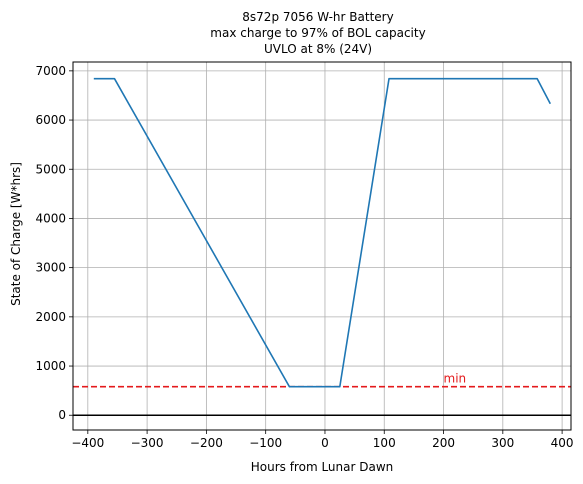 This screenshot has width=583, height=484. Describe the element at coordinates (502, 443) in the screenshot. I see `x-tick-label: 300` at that location.